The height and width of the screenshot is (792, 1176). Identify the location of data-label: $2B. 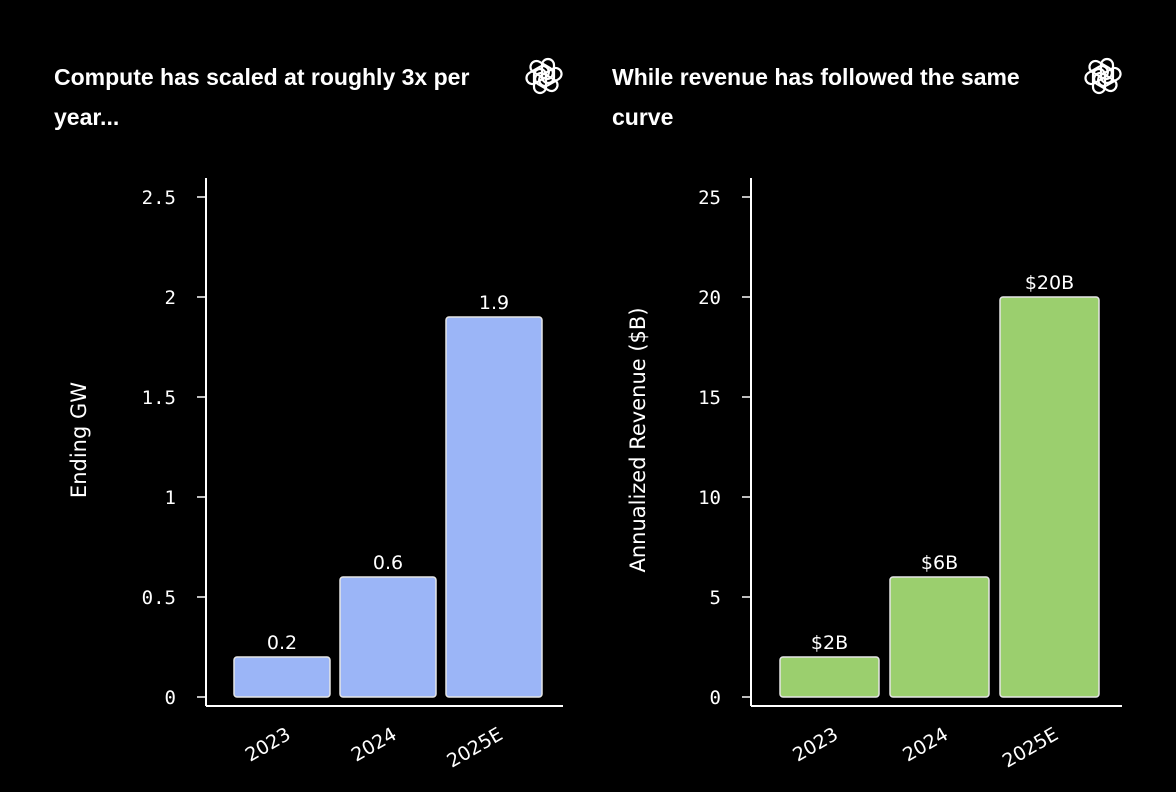
(829, 643).